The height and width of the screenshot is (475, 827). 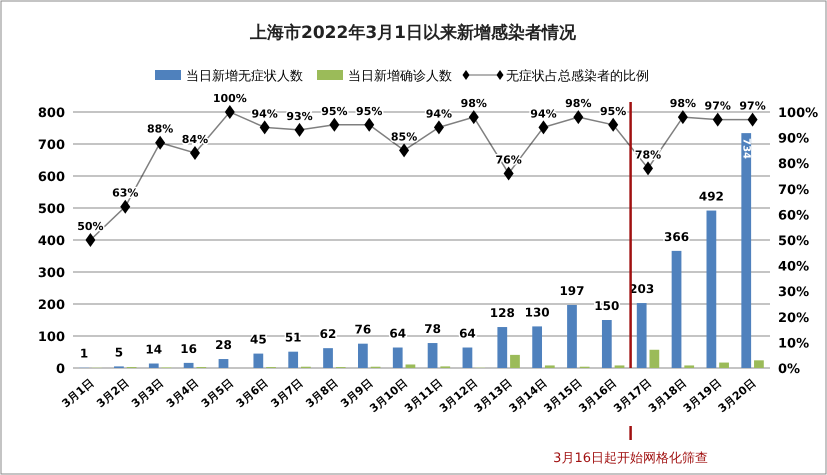 What do you see at coordinates (794, 190) in the screenshot?
I see `y2-tick-label: 70%` at bounding box center [794, 190].